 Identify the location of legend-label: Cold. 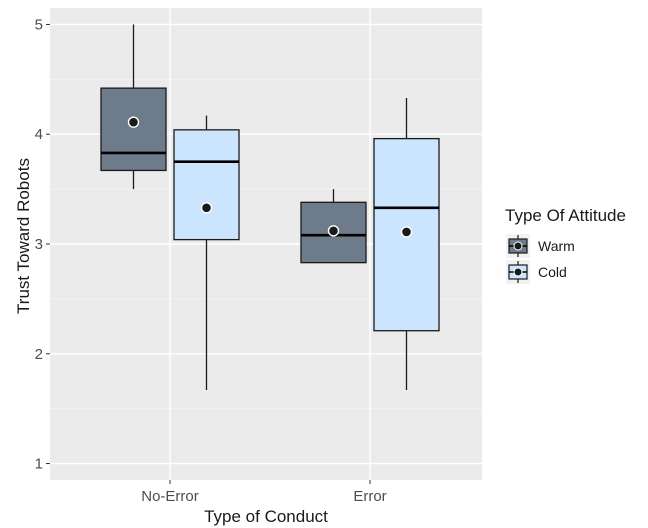
(552, 272).